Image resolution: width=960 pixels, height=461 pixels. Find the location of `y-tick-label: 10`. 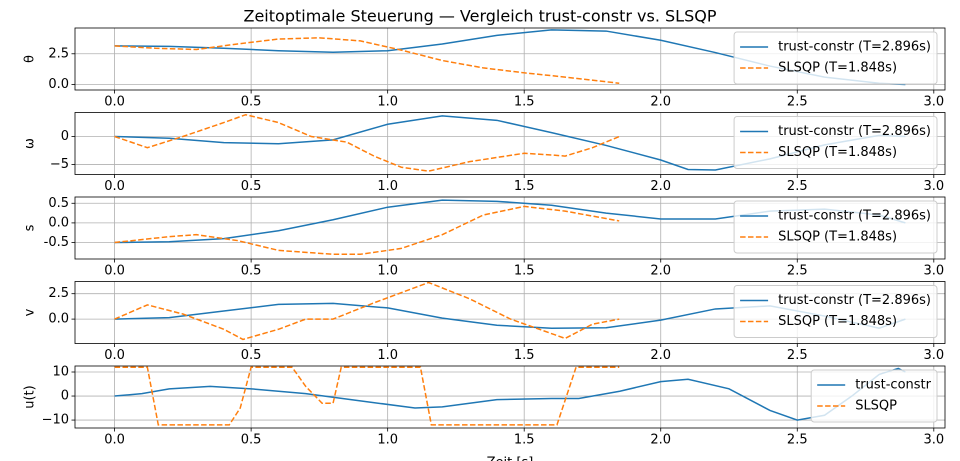

y-tick-label: 10 is located at coordinates (60, 372).